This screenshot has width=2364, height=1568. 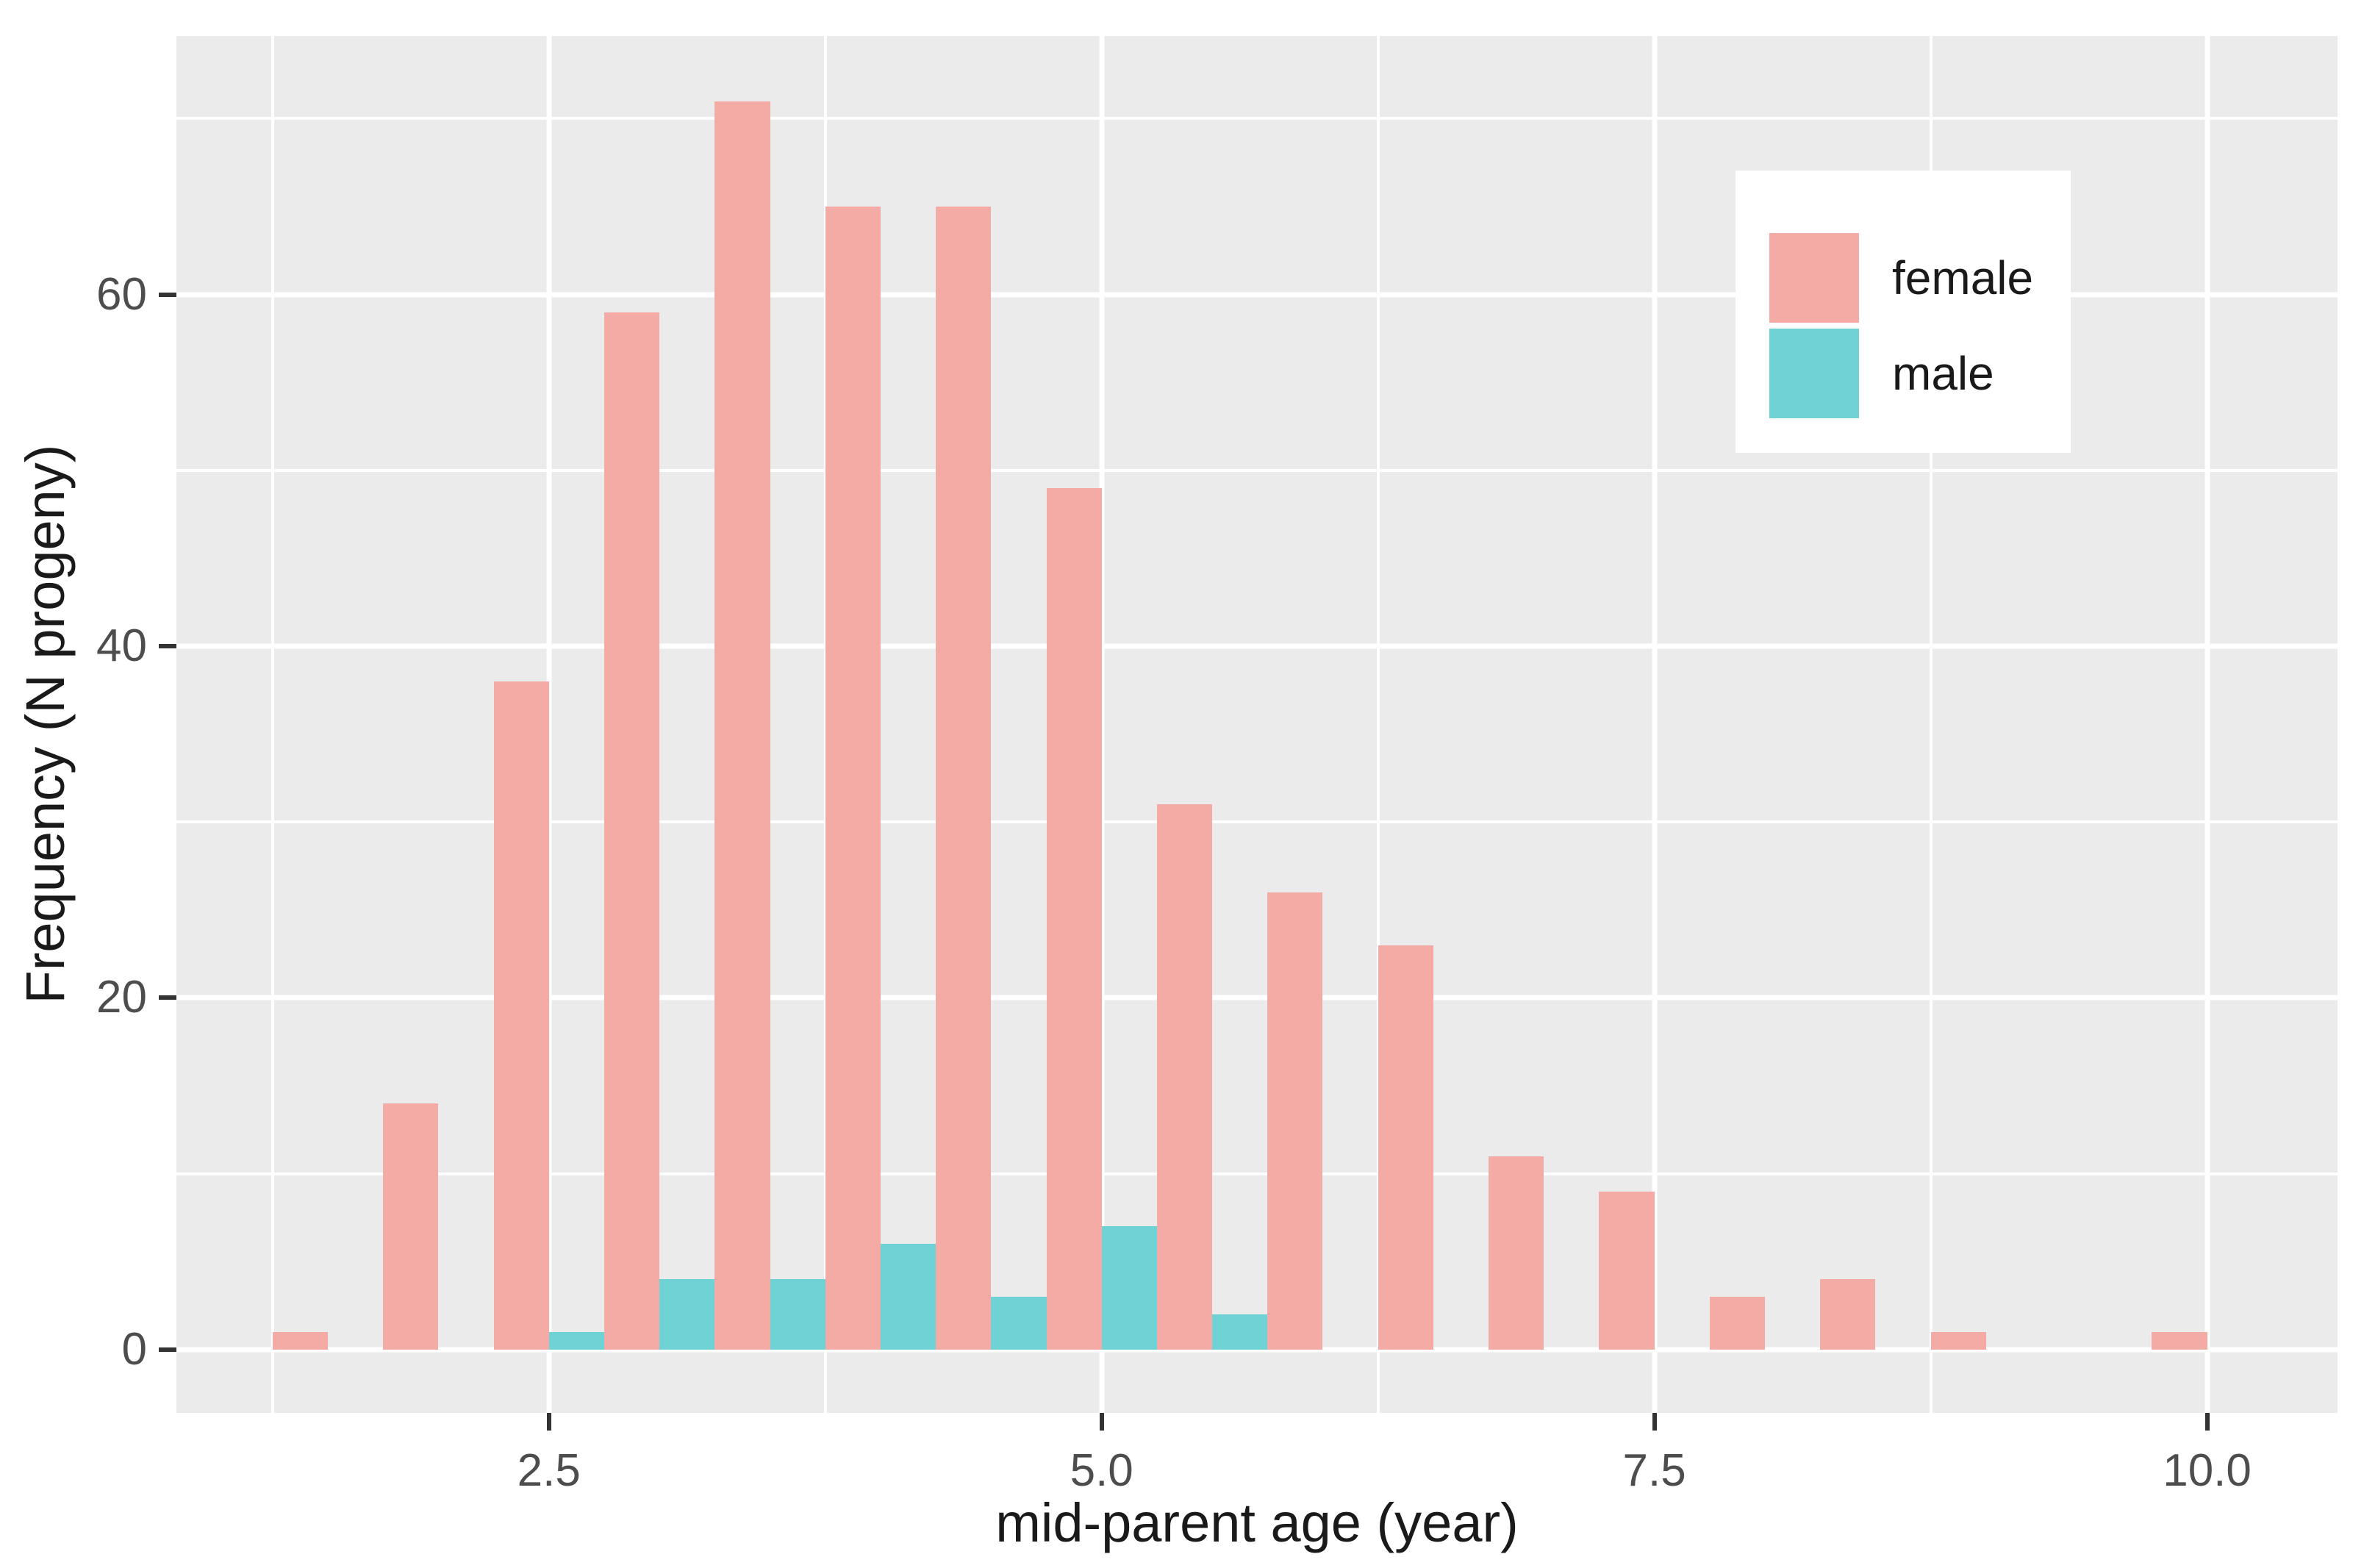 I want to click on y-axis-title: Frequency (N progeny), so click(x=45, y=724).